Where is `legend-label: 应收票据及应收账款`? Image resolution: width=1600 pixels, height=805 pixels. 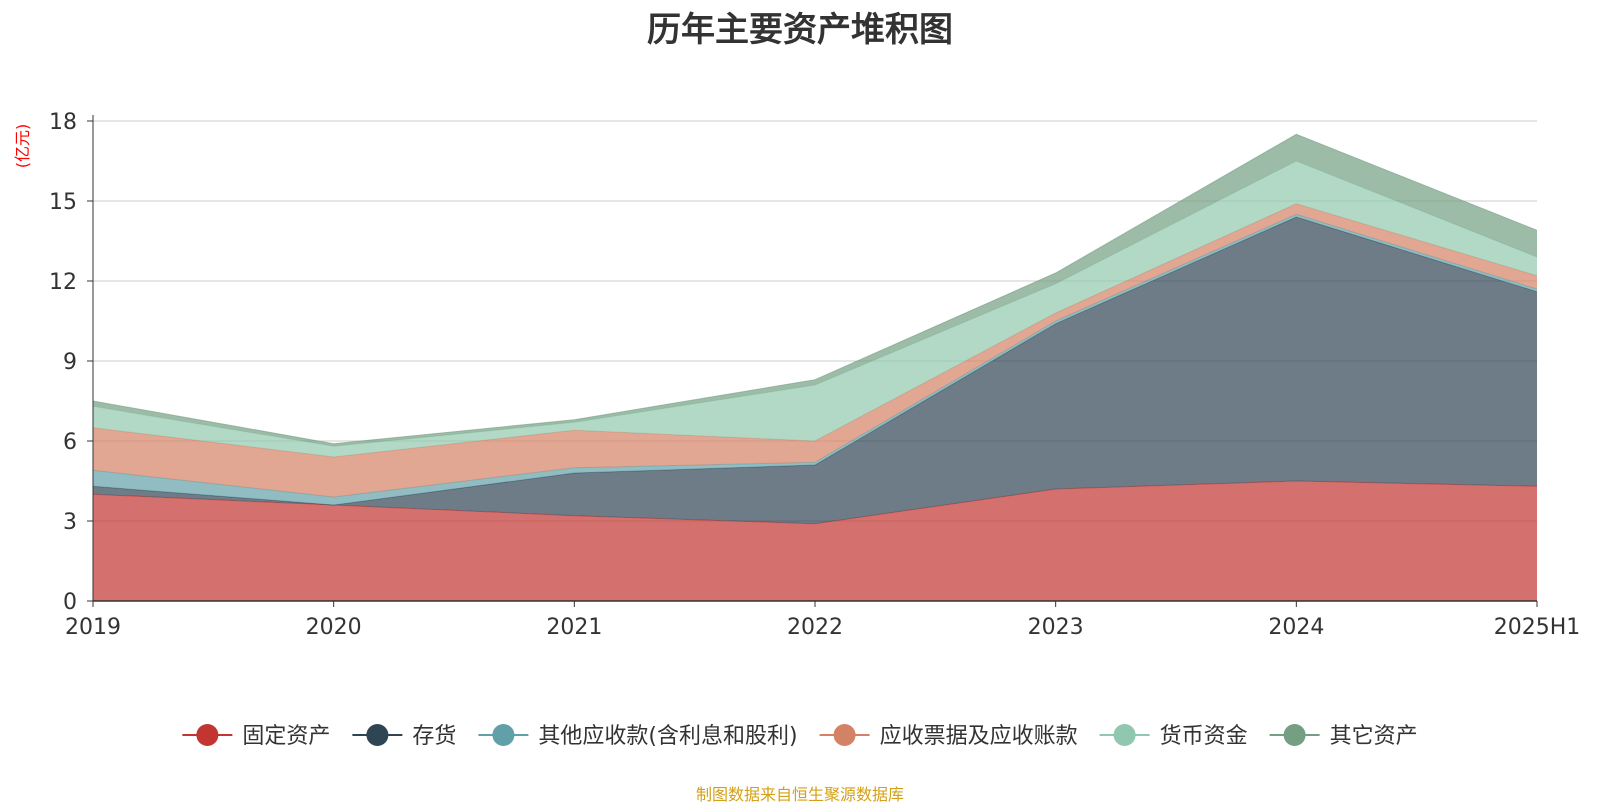 legend-label: 应收票据及应收账款 is located at coordinates (979, 736).